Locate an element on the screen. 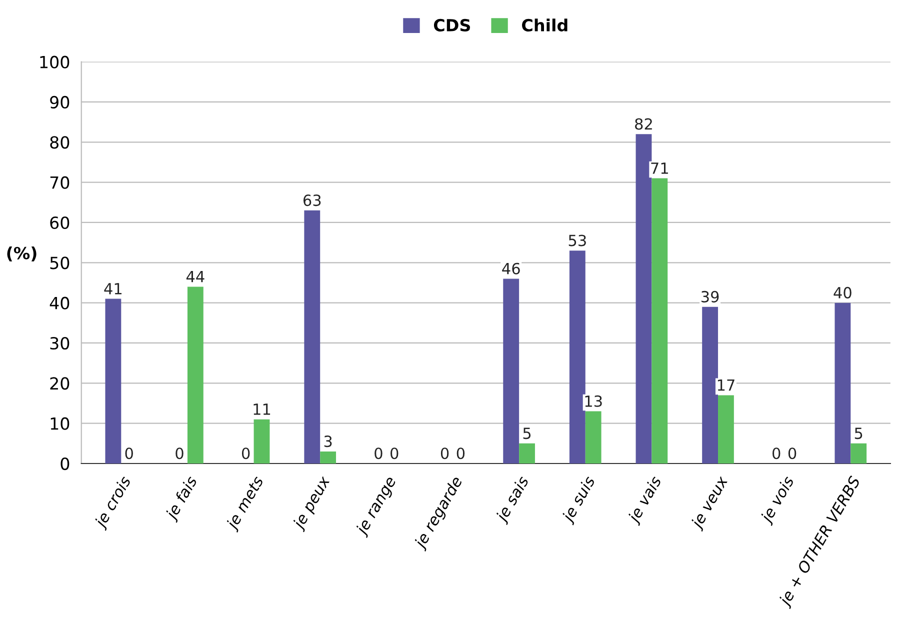 The image size is (904, 618). y-tick-label: 100 is located at coordinates (55, 62).